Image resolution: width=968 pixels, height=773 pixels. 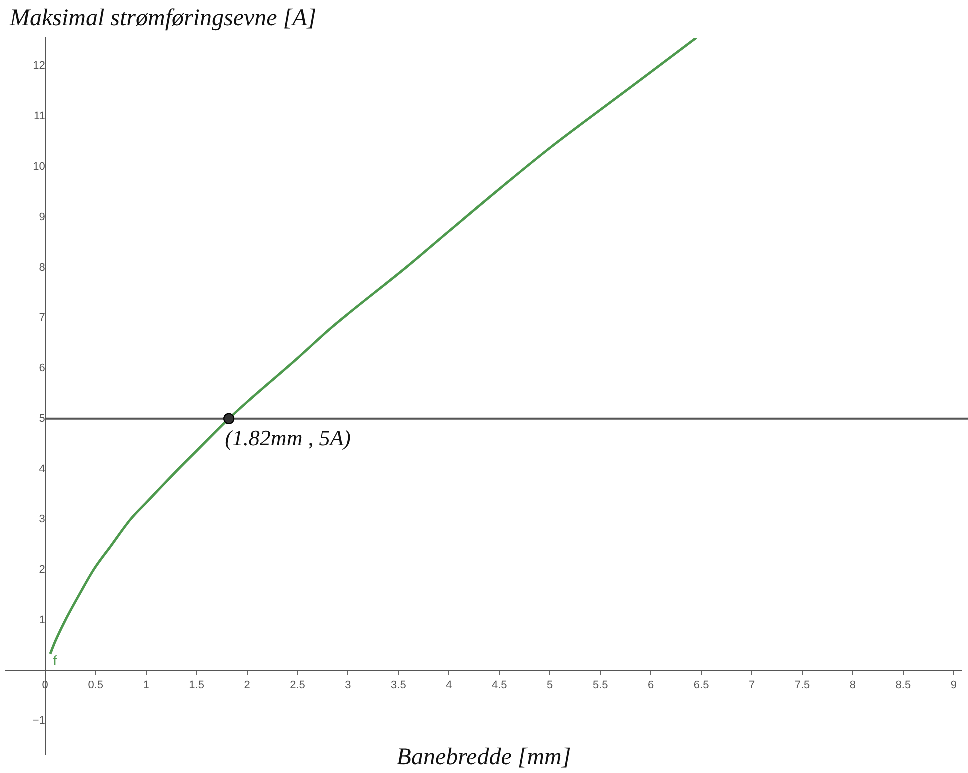 What do you see at coordinates (247, 685) in the screenshot?
I see `x-tick-label: 2` at bounding box center [247, 685].